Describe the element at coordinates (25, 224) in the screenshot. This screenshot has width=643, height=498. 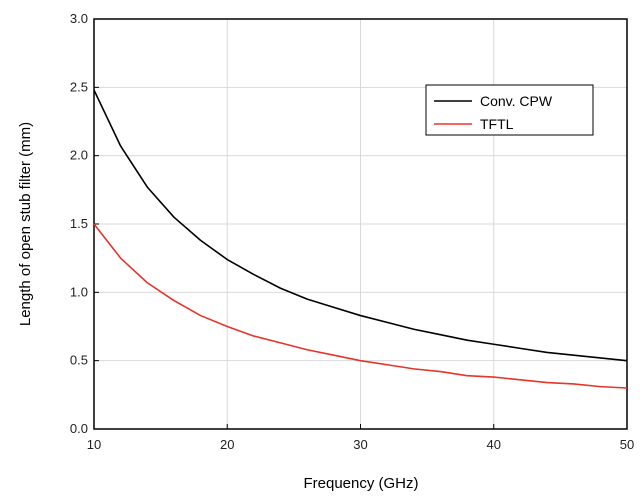
I see `y-axis-label: Length of open stub filter (mm)` at that location.